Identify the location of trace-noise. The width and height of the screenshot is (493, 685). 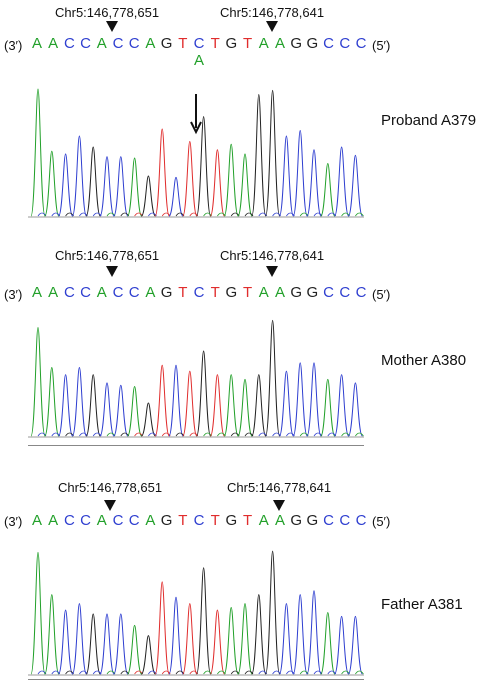
(359, 214).